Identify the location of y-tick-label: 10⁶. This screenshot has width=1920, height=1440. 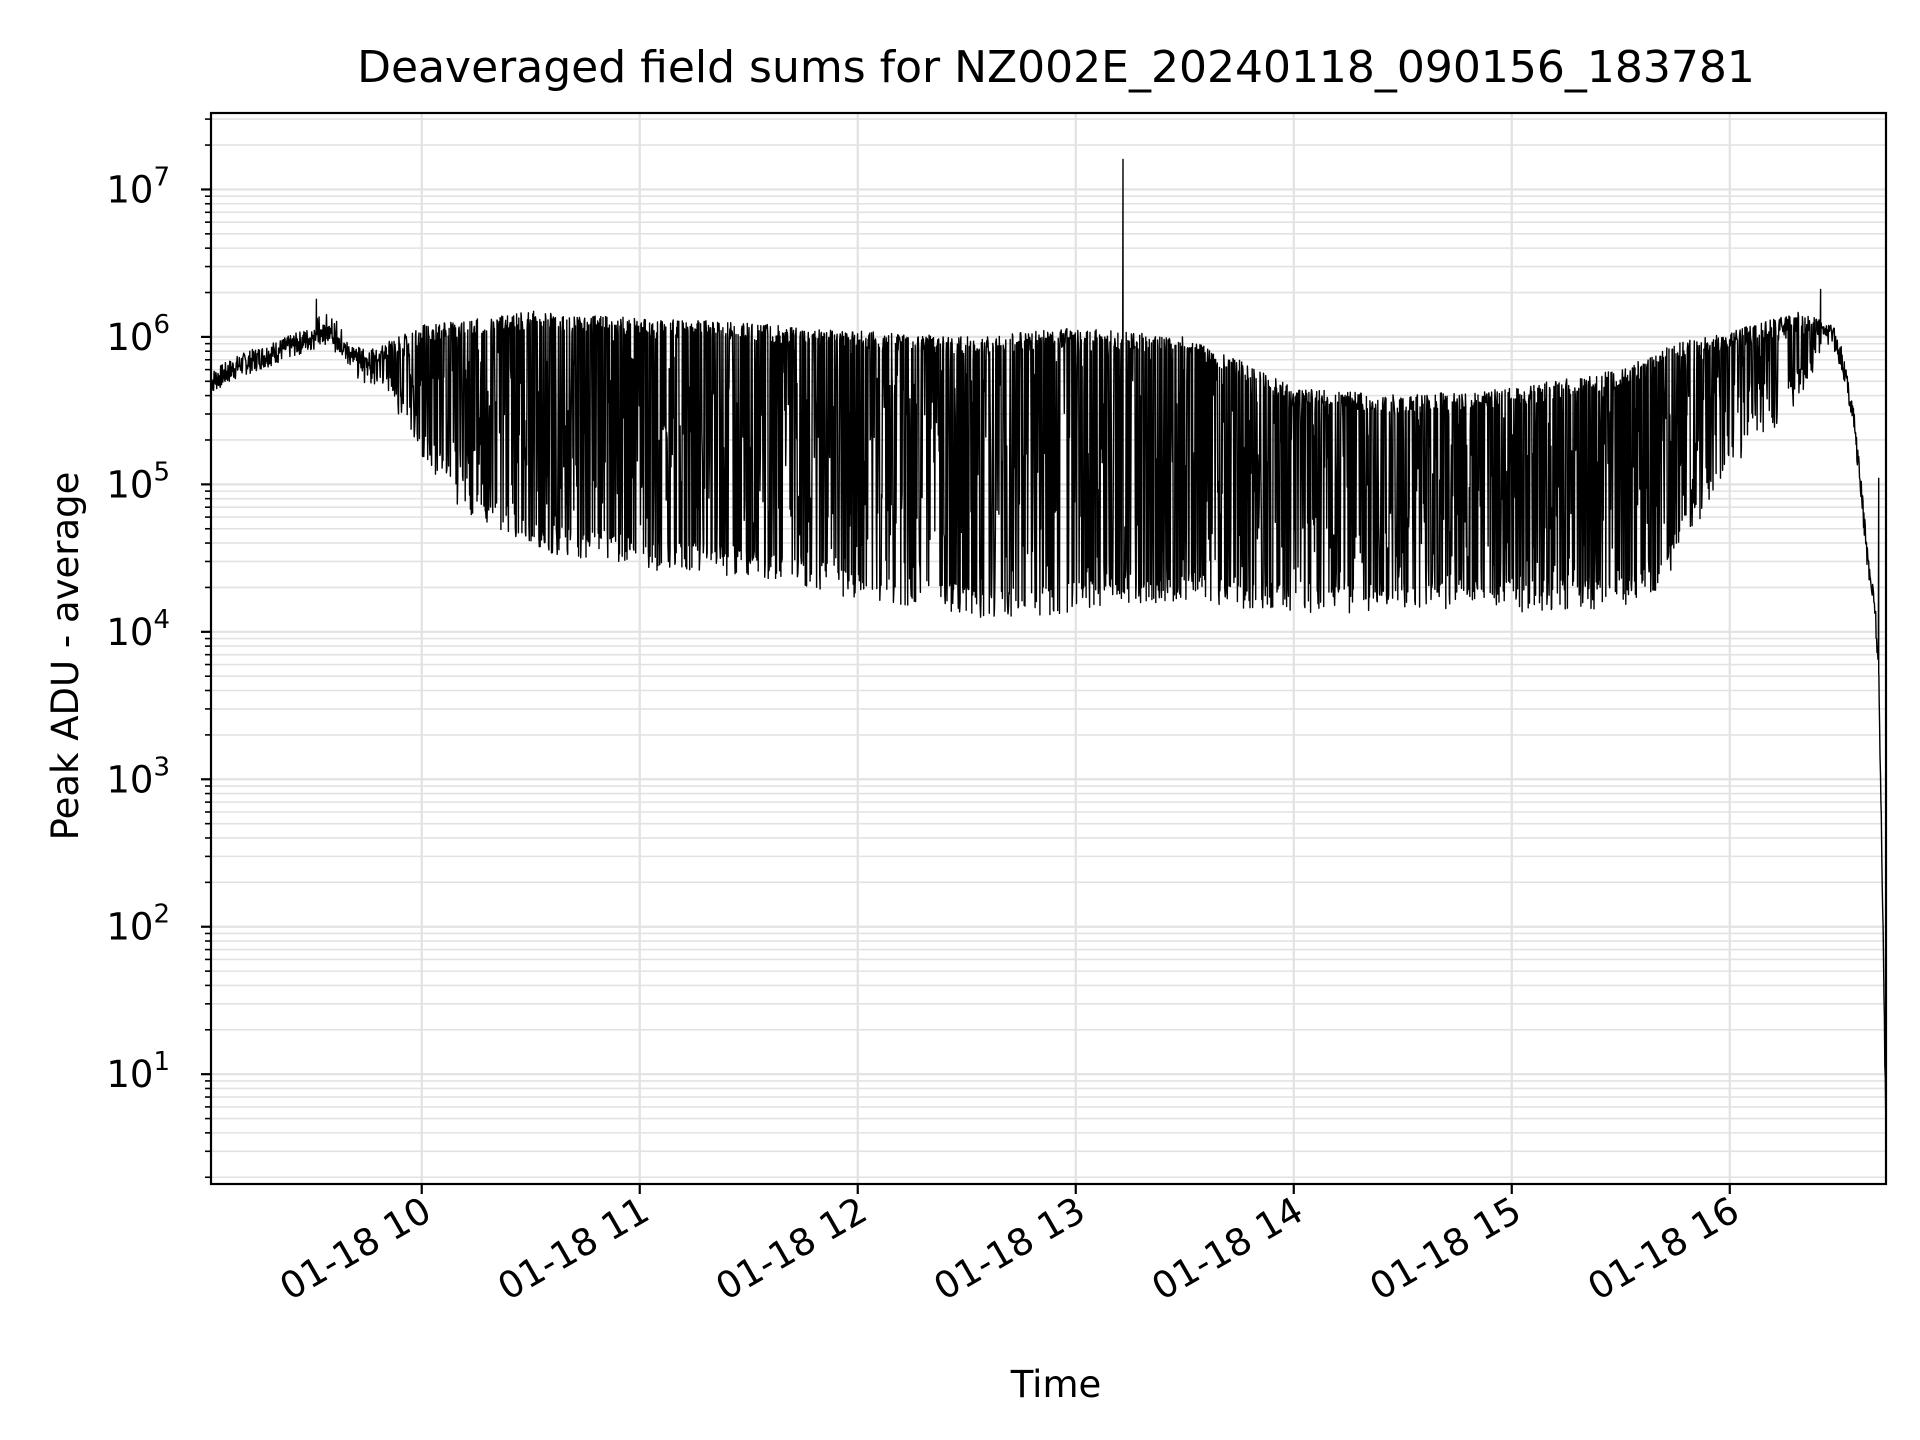
(138, 334).